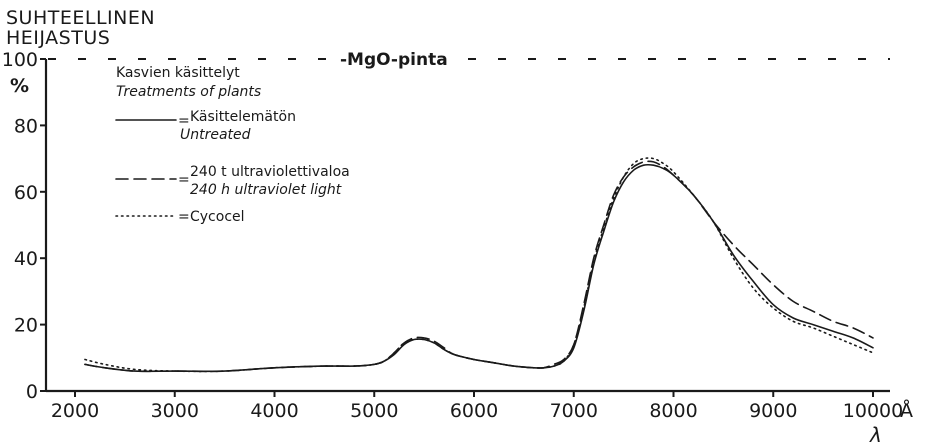 This screenshot has height=445, width=926. I want to click on legend-subtitle: Treatments of plants, so click(188, 92).